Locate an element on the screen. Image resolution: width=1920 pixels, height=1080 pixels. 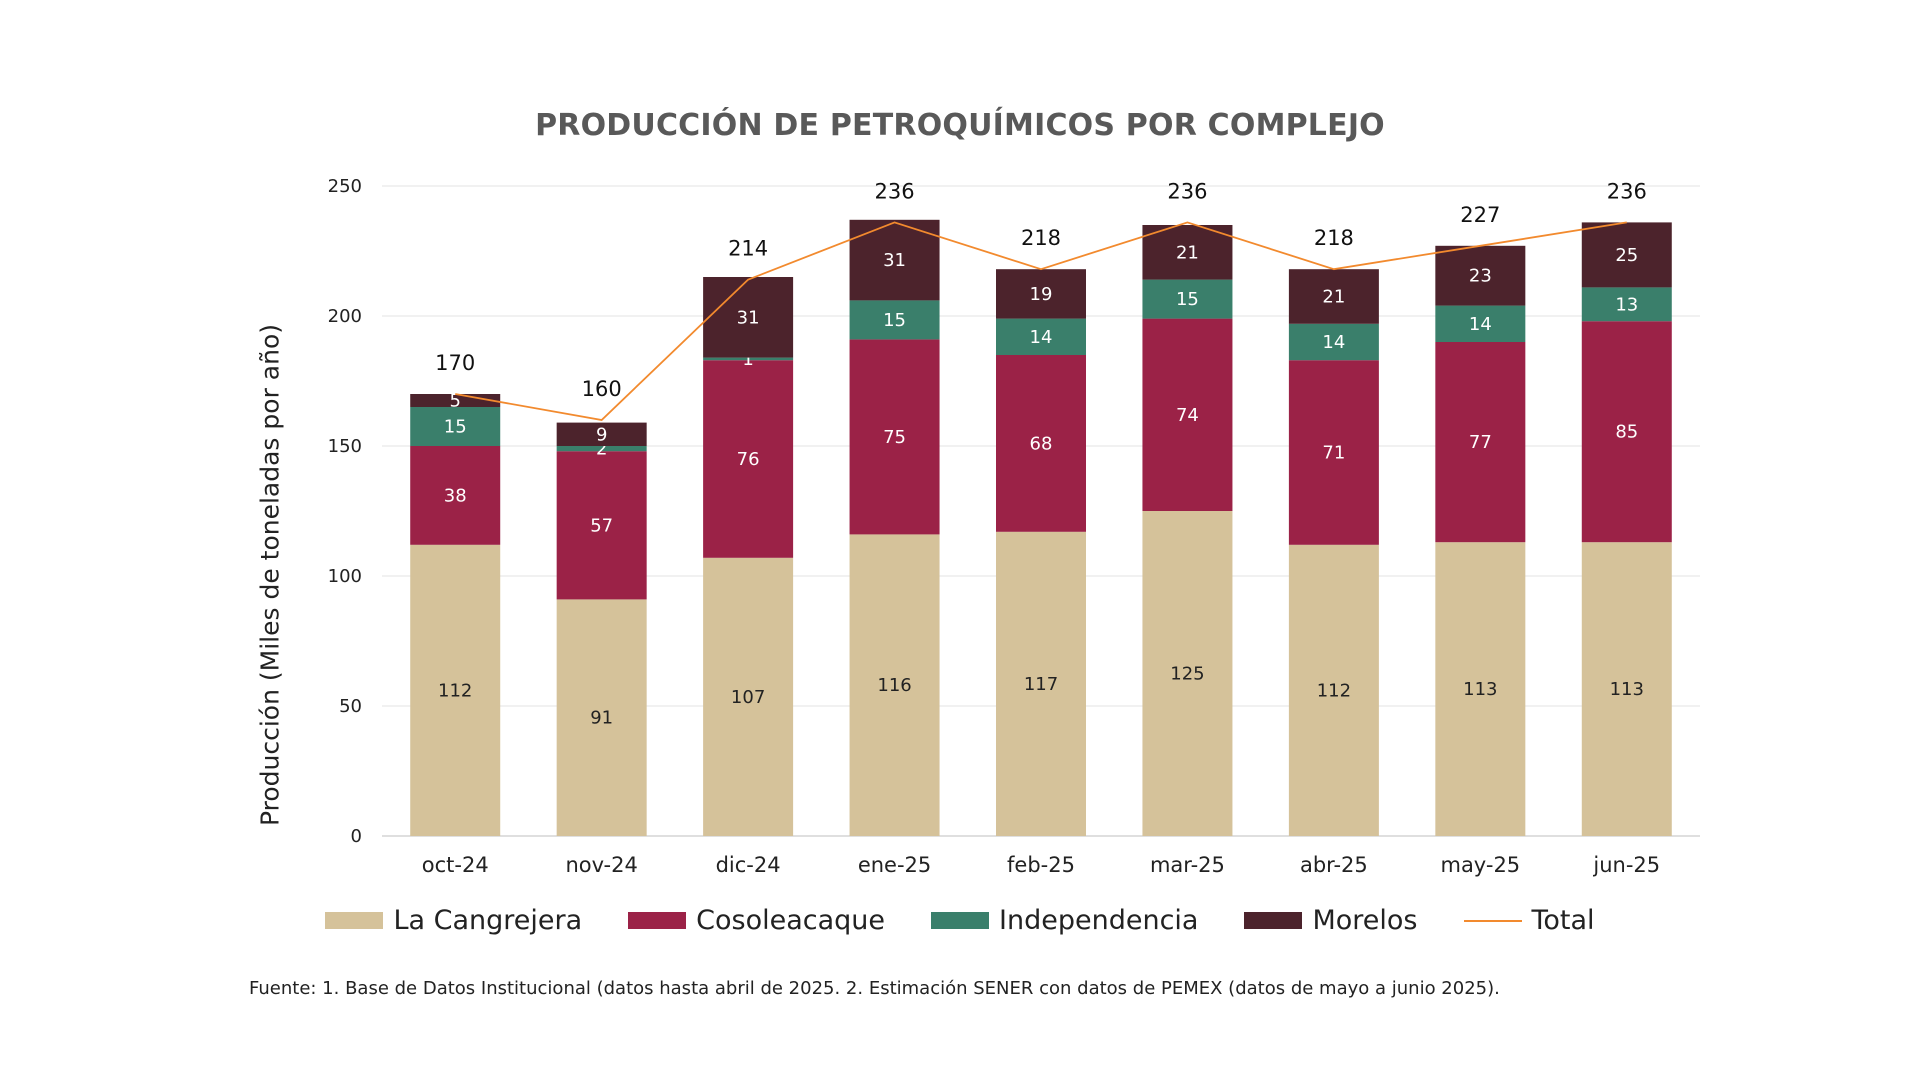
y-tick-label: 50 is located at coordinates (350, 706).